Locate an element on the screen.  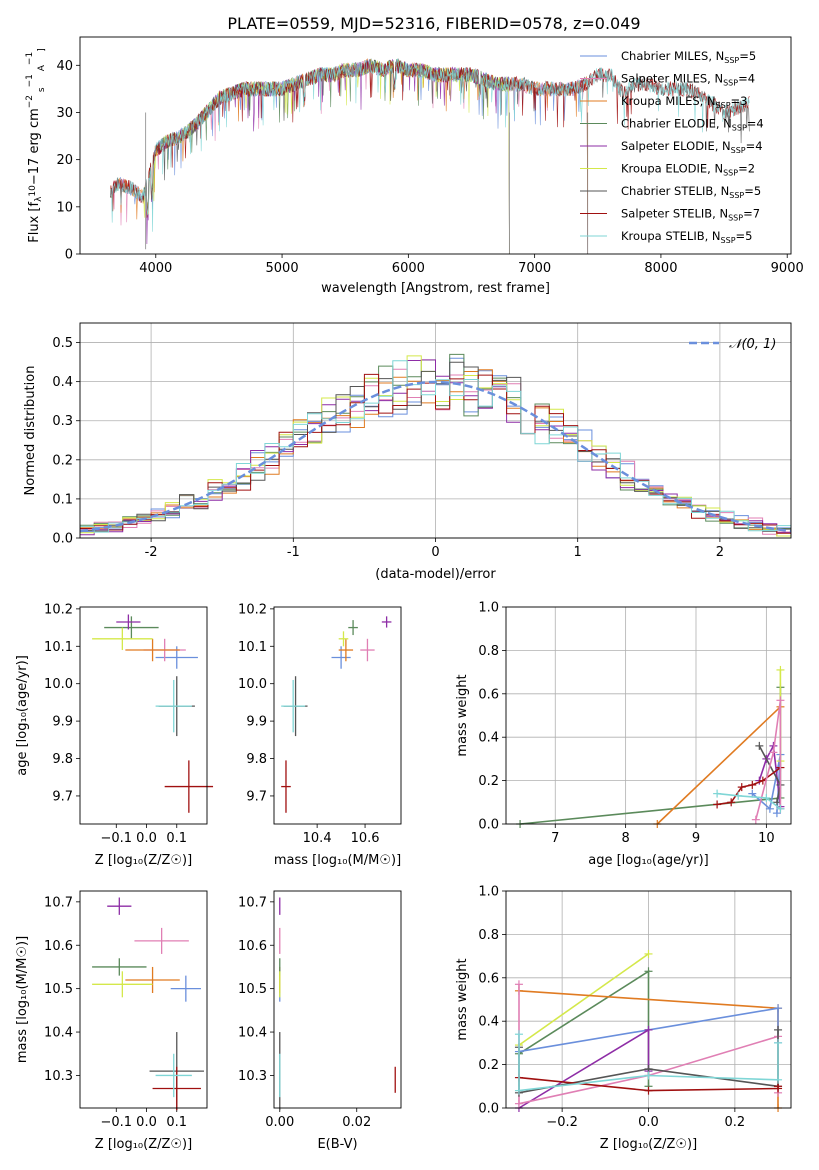
y-axis-label-part: λ is located at coordinates (39, 199).